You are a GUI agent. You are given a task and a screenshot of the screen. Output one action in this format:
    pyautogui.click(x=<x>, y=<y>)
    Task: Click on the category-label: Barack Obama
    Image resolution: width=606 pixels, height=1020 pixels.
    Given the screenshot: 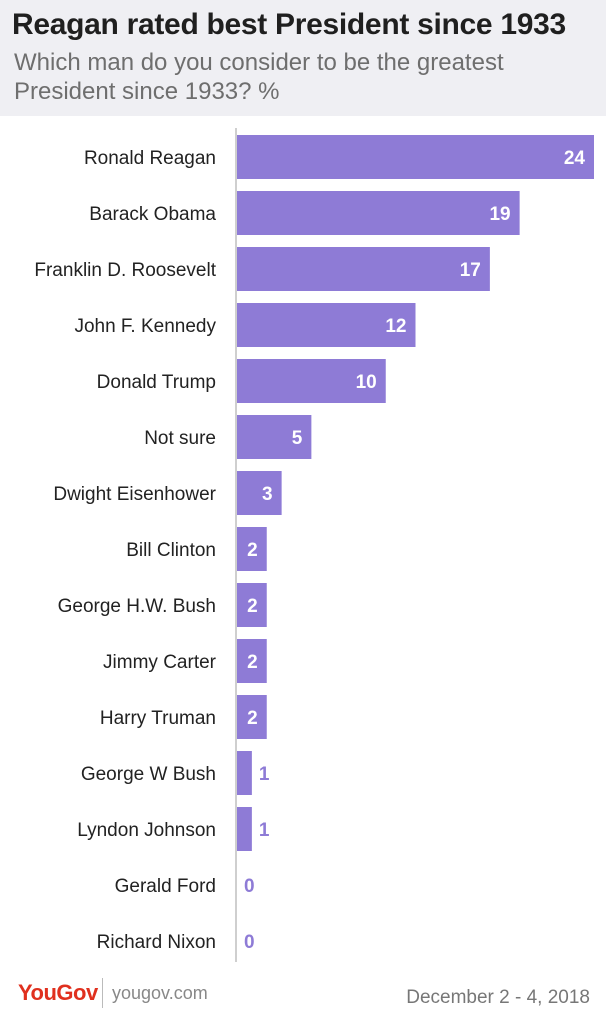 What is the action you would take?
    pyautogui.click(x=152, y=214)
    